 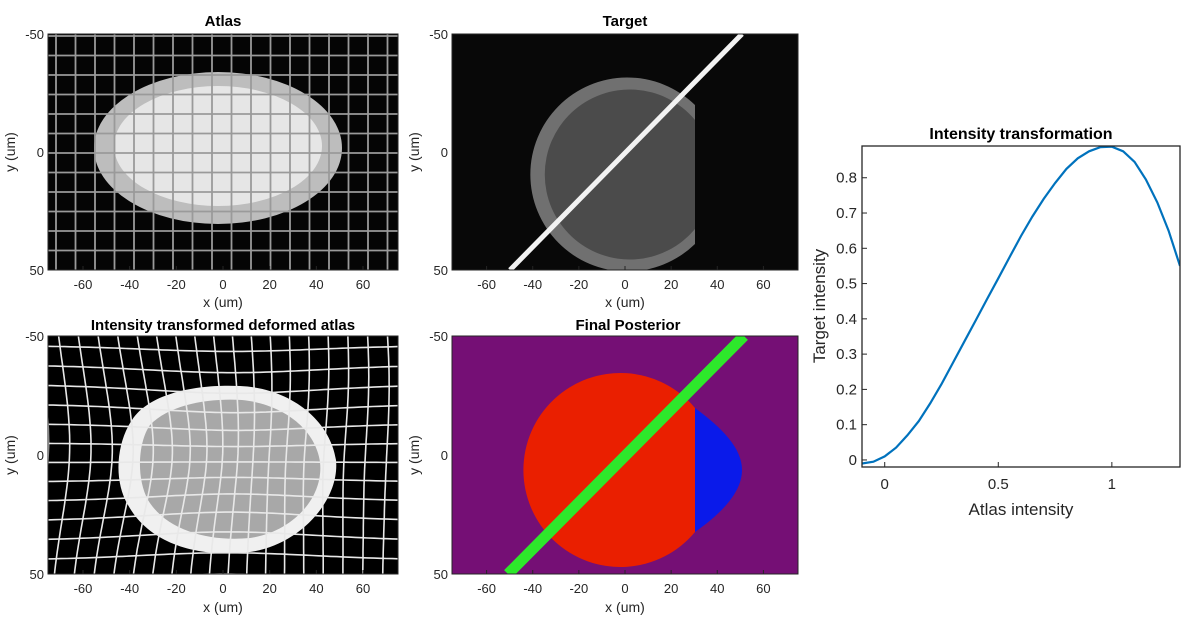 What do you see at coordinates (223, 21) in the screenshot?
I see `atlas-title: Atlas` at bounding box center [223, 21].